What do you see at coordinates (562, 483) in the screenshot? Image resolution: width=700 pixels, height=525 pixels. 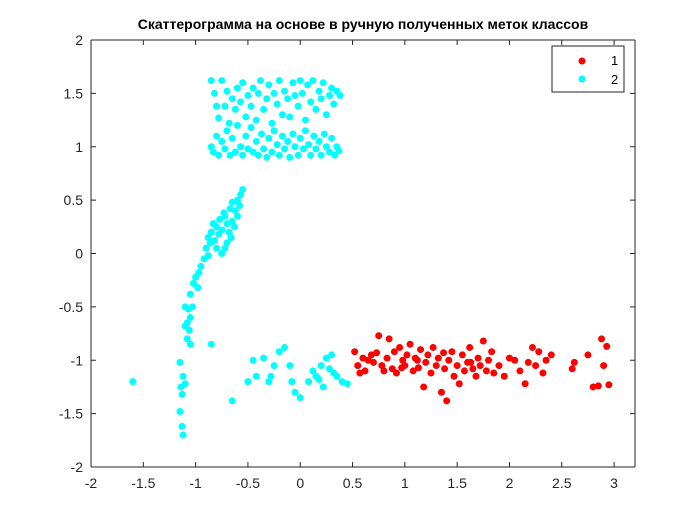 I see `x-tick-label: 2.5` at bounding box center [562, 483].